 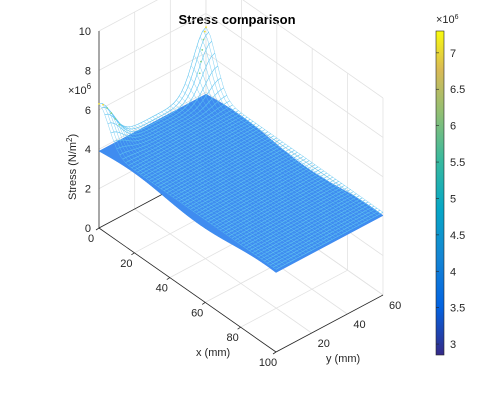 I want to click on colorbar-tick-label: 3.5, so click(x=457, y=309).